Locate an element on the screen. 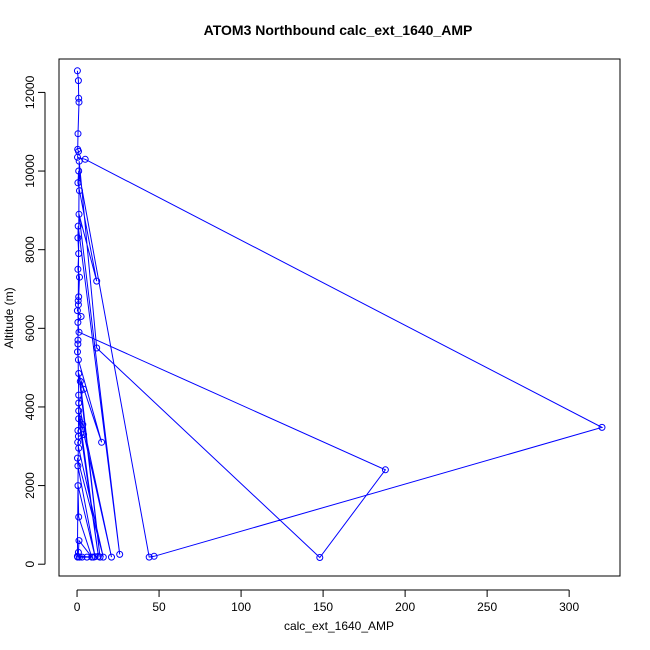 This screenshot has width=650, height=650. y-tick-label: 4000 is located at coordinates (30, 406).